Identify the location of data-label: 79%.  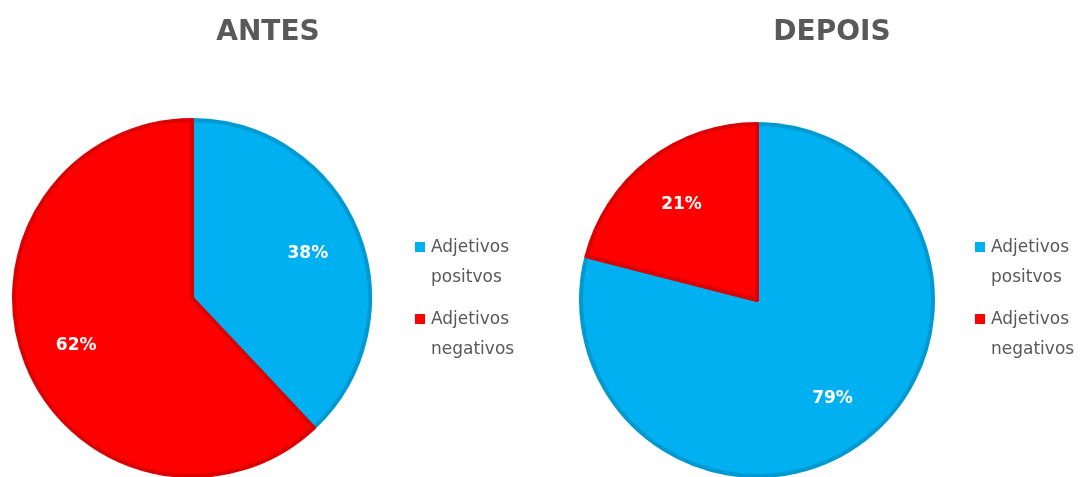
(832, 397).